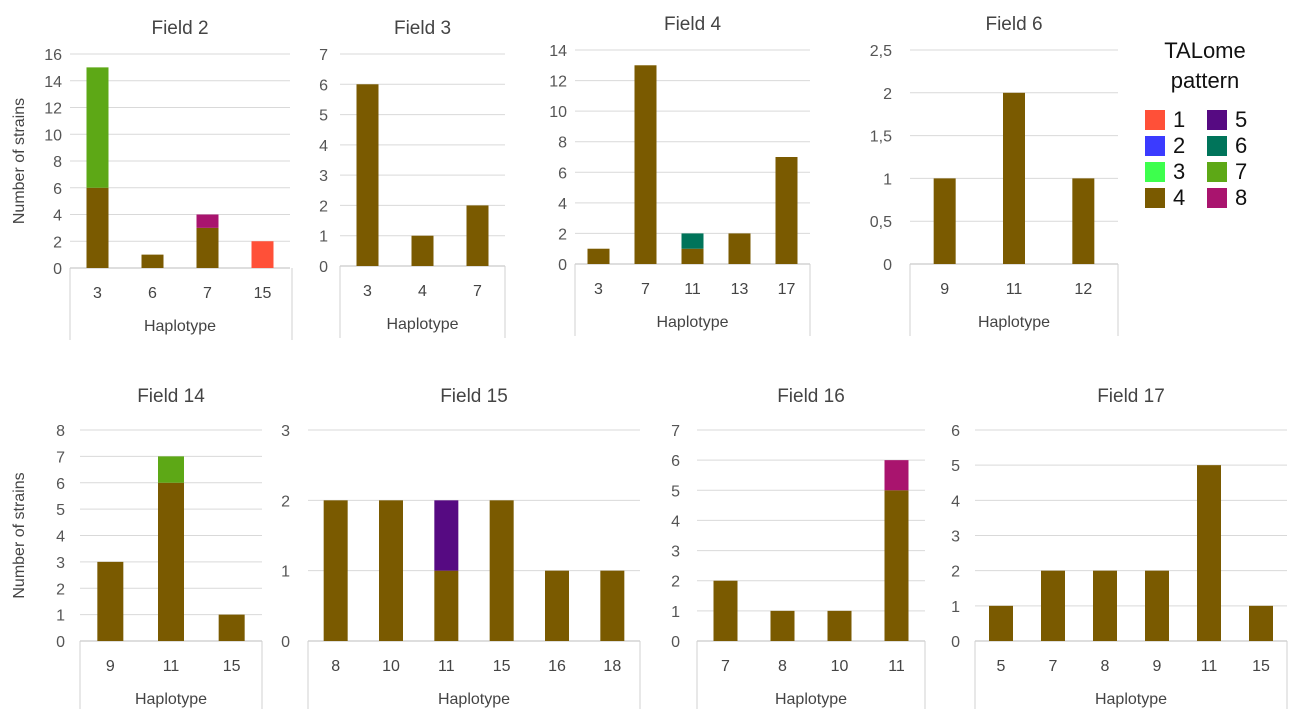  Describe the element at coordinates (1241, 145) in the screenshot. I see `legend-label: 6` at that location.